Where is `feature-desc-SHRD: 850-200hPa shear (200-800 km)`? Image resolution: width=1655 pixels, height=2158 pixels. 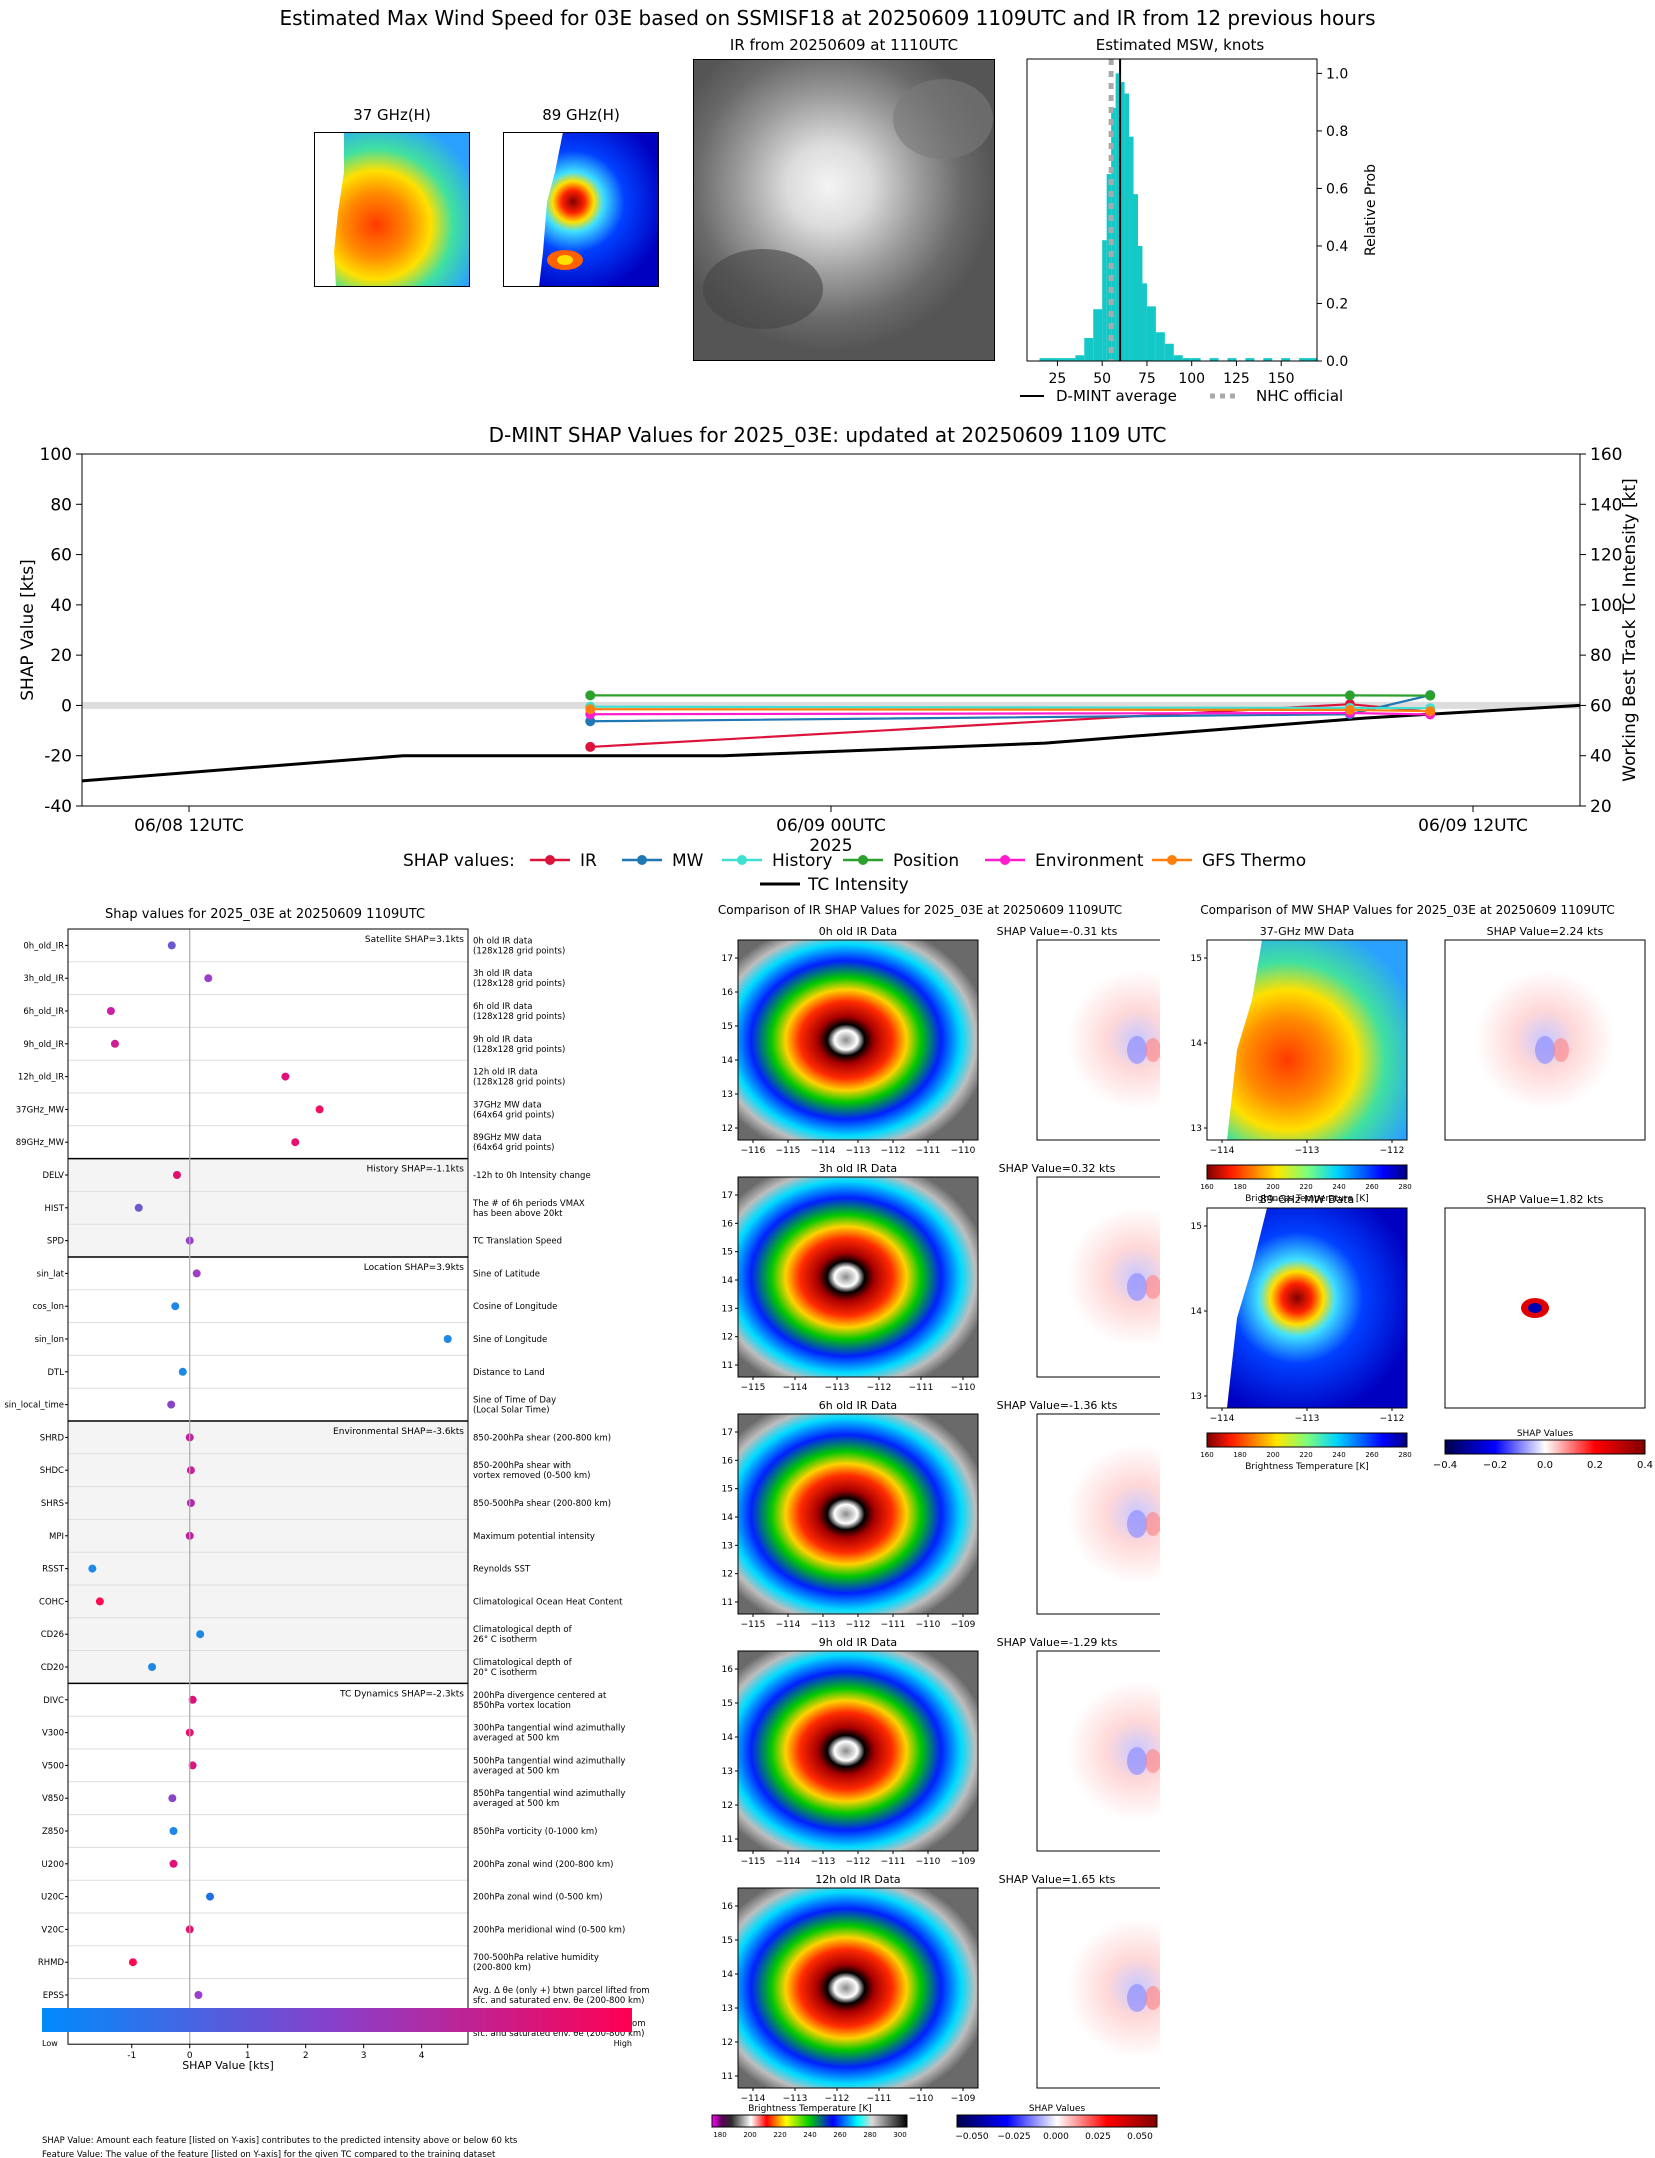 feature-desc-SHRD: 850-200hPa shear (200-800 km) is located at coordinates (542, 1438).